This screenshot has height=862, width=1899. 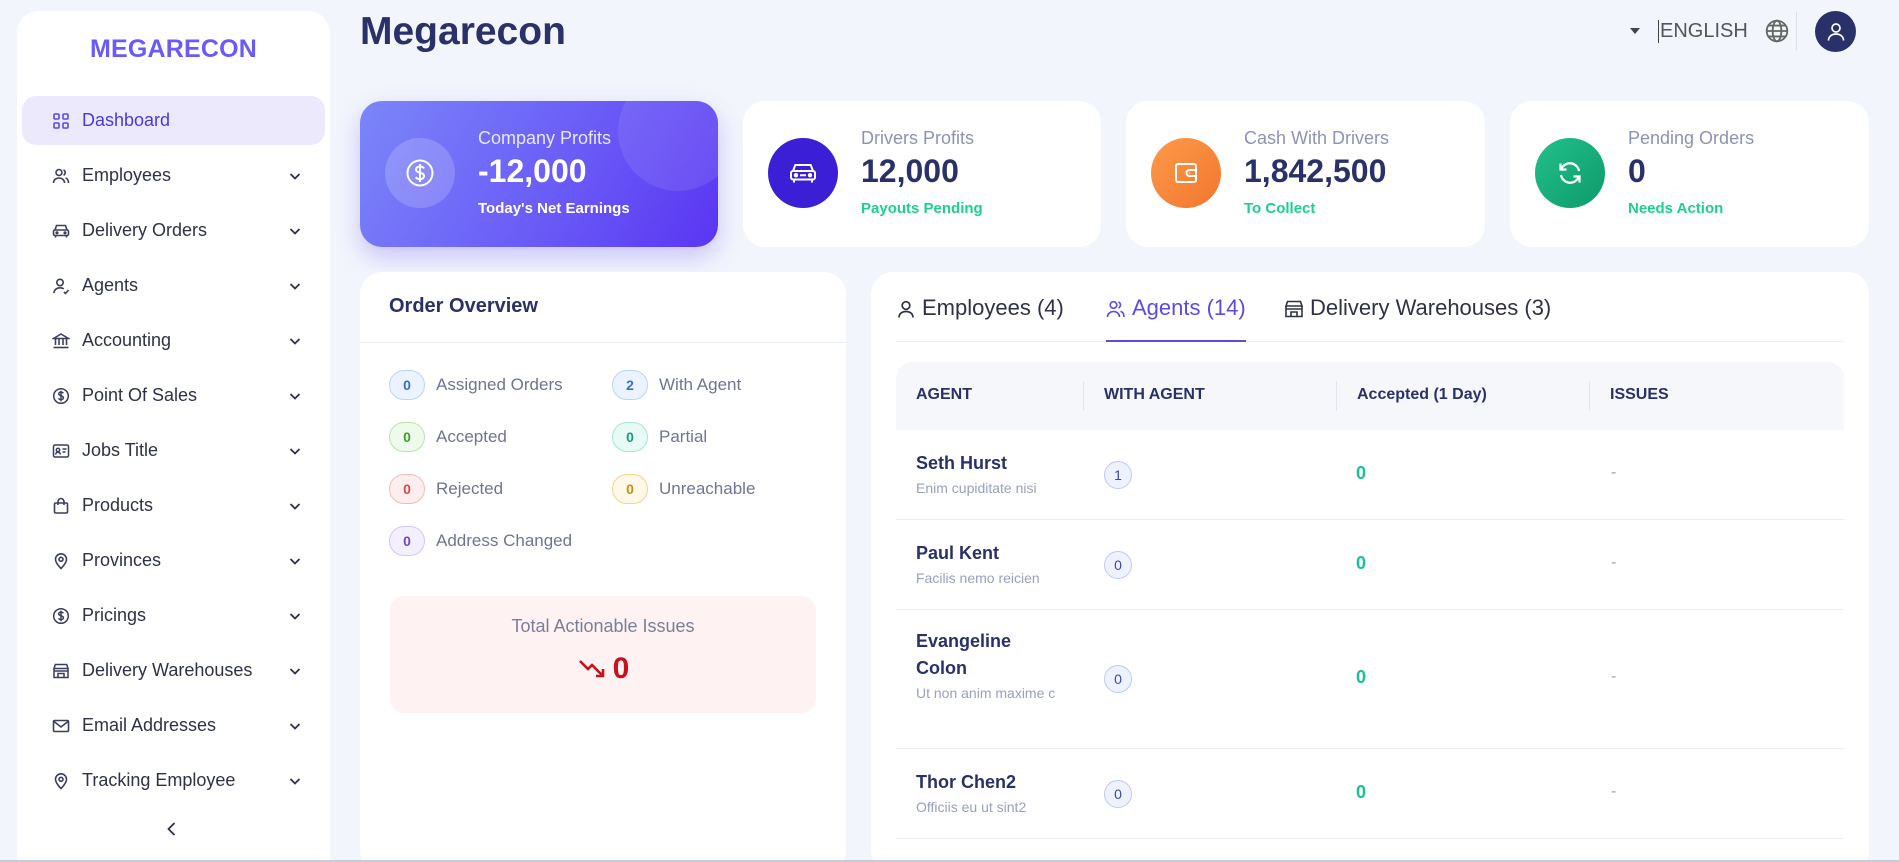 What do you see at coordinates (140, 395) in the screenshot?
I see `sidebar-item-label: Point Of Sales` at bounding box center [140, 395].